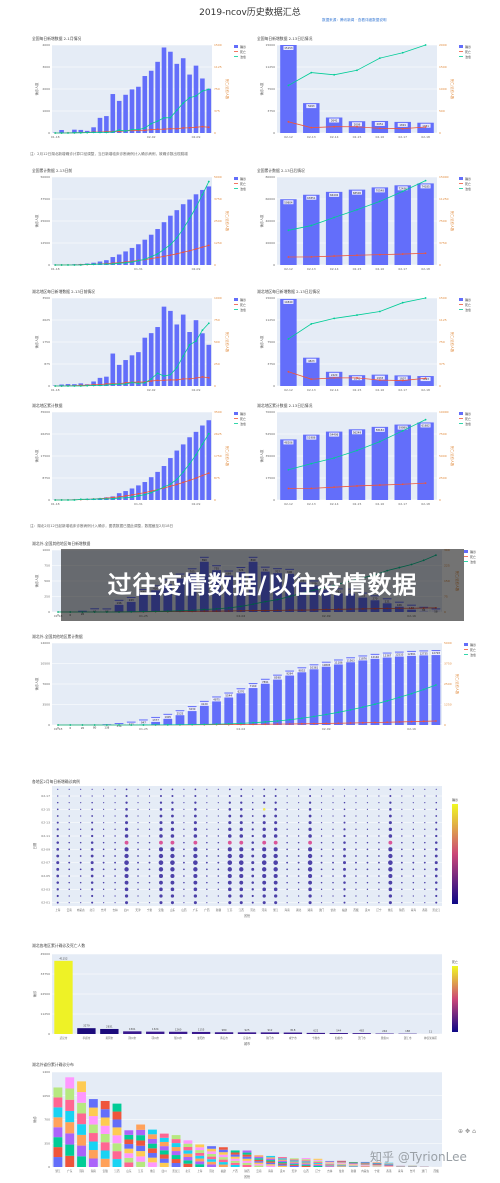  What do you see at coordinates (212, 1171) in the screenshot?
I see `x-tick-label: 河北` at bounding box center [212, 1171].